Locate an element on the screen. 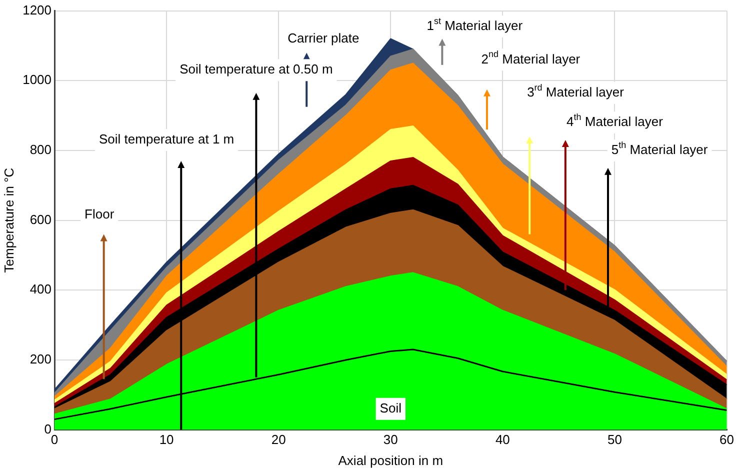 The image size is (737, 471). x-tick-label: 20 is located at coordinates (278, 440).